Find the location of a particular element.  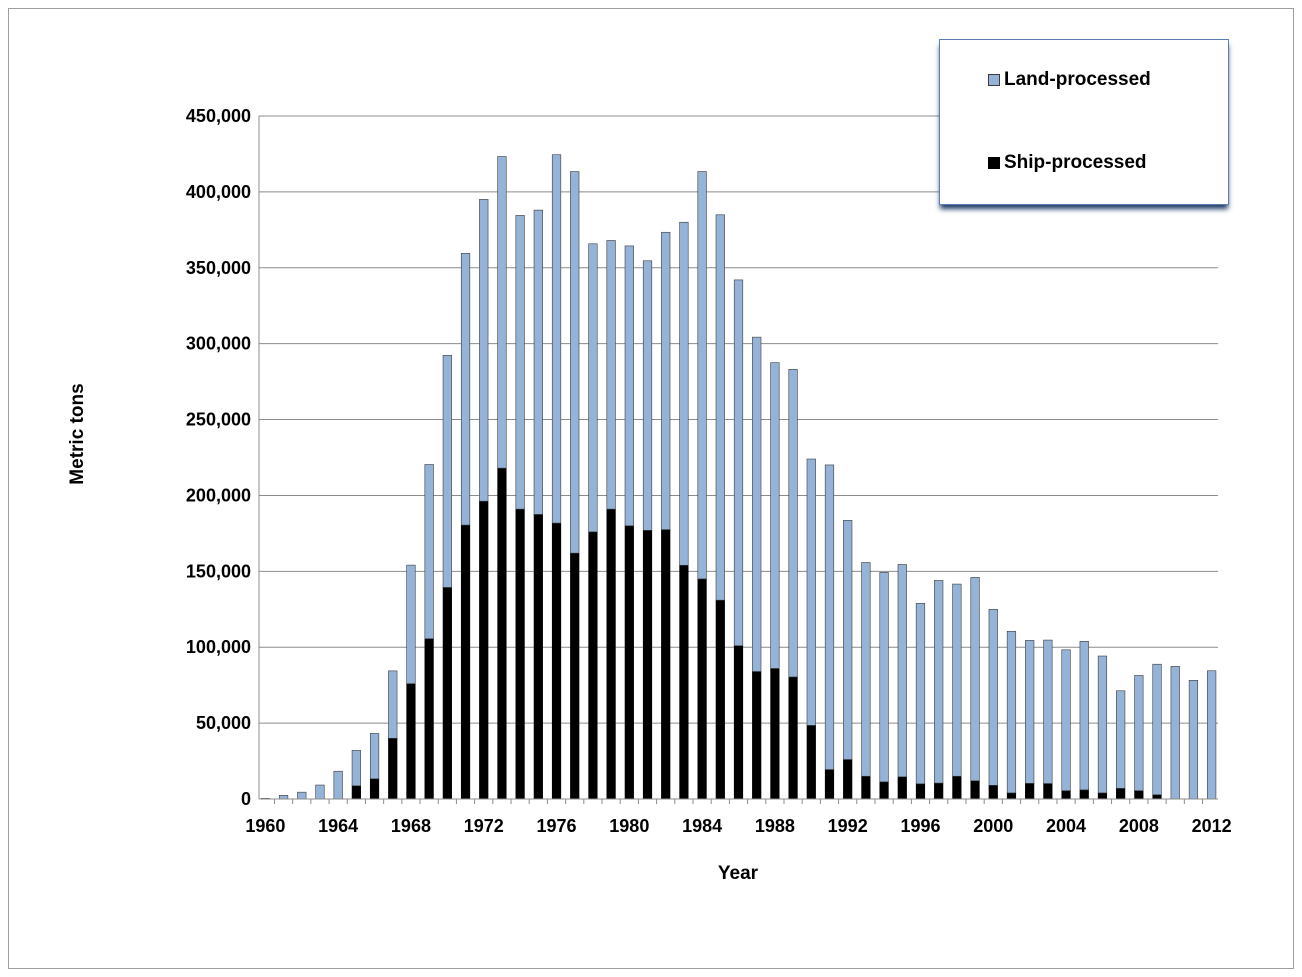

x-tick-label: 2004 is located at coordinates (1066, 826).